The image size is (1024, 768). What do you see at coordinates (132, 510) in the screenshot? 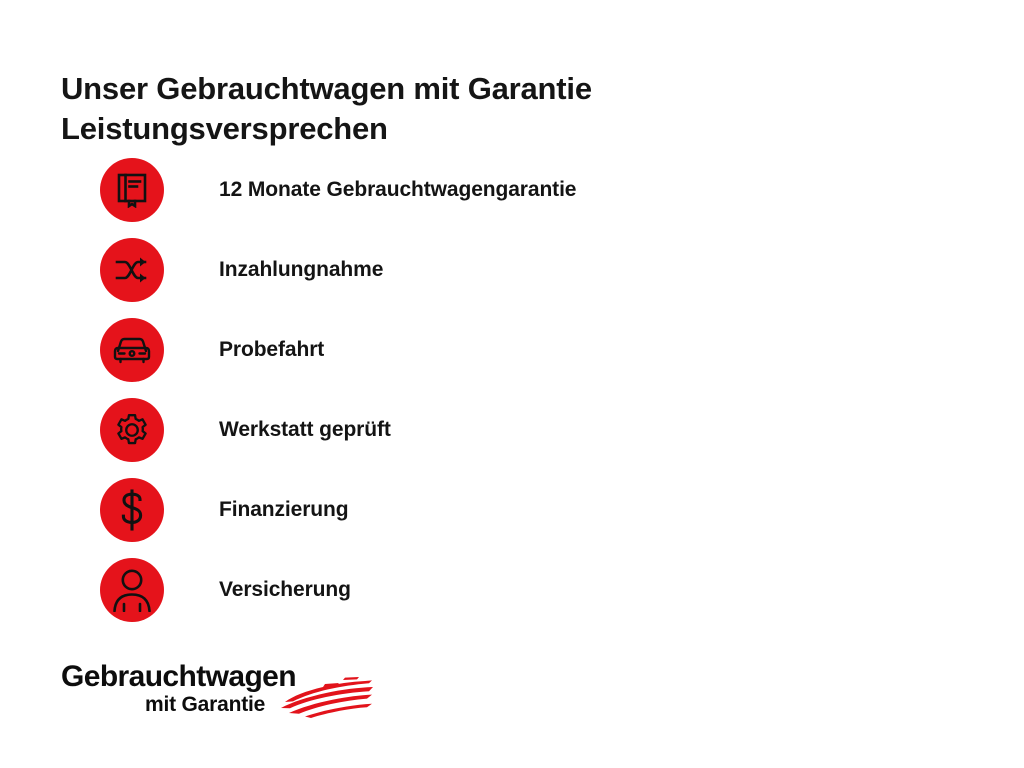
I see `dollar-sign-icon` at bounding box center [132, 510].